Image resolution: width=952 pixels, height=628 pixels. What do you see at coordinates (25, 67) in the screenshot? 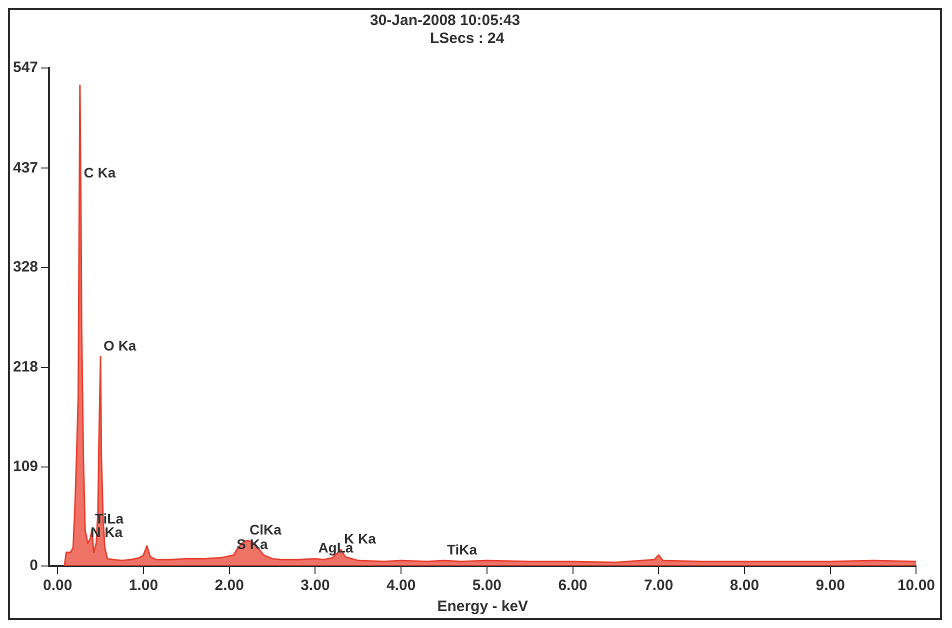
I see `y-tick-label: 547` at bounding box center [25, 67].